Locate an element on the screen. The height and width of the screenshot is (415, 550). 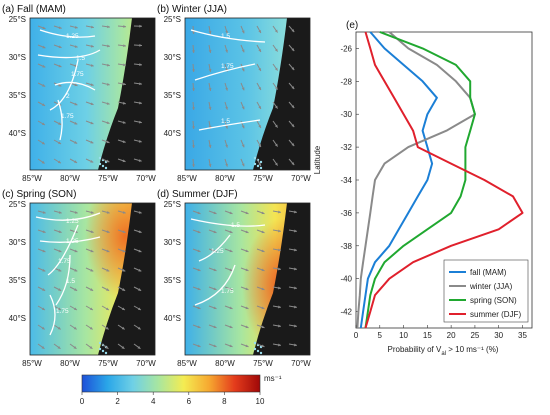
legend-entry: fall (MAM) is located at coordinates (488, 272).